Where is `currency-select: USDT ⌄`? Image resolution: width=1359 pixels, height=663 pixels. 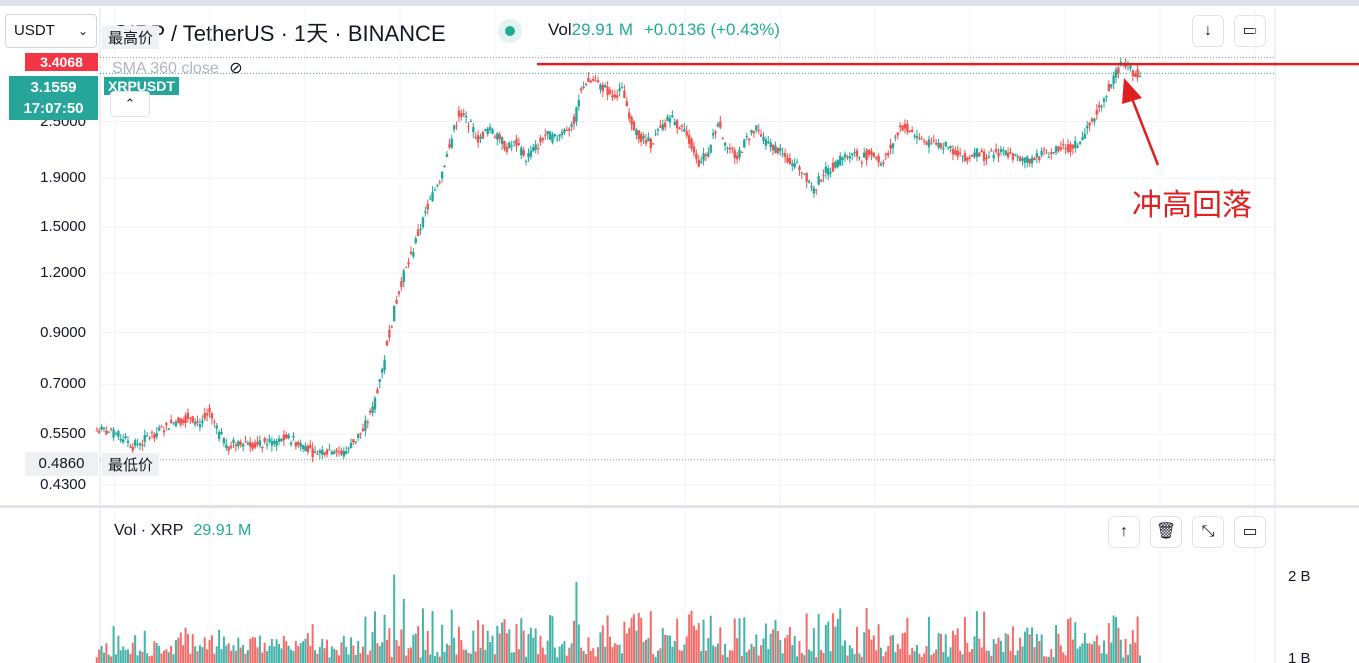 currency-select: USDT ⌄ is located at coordinates (51, 31).